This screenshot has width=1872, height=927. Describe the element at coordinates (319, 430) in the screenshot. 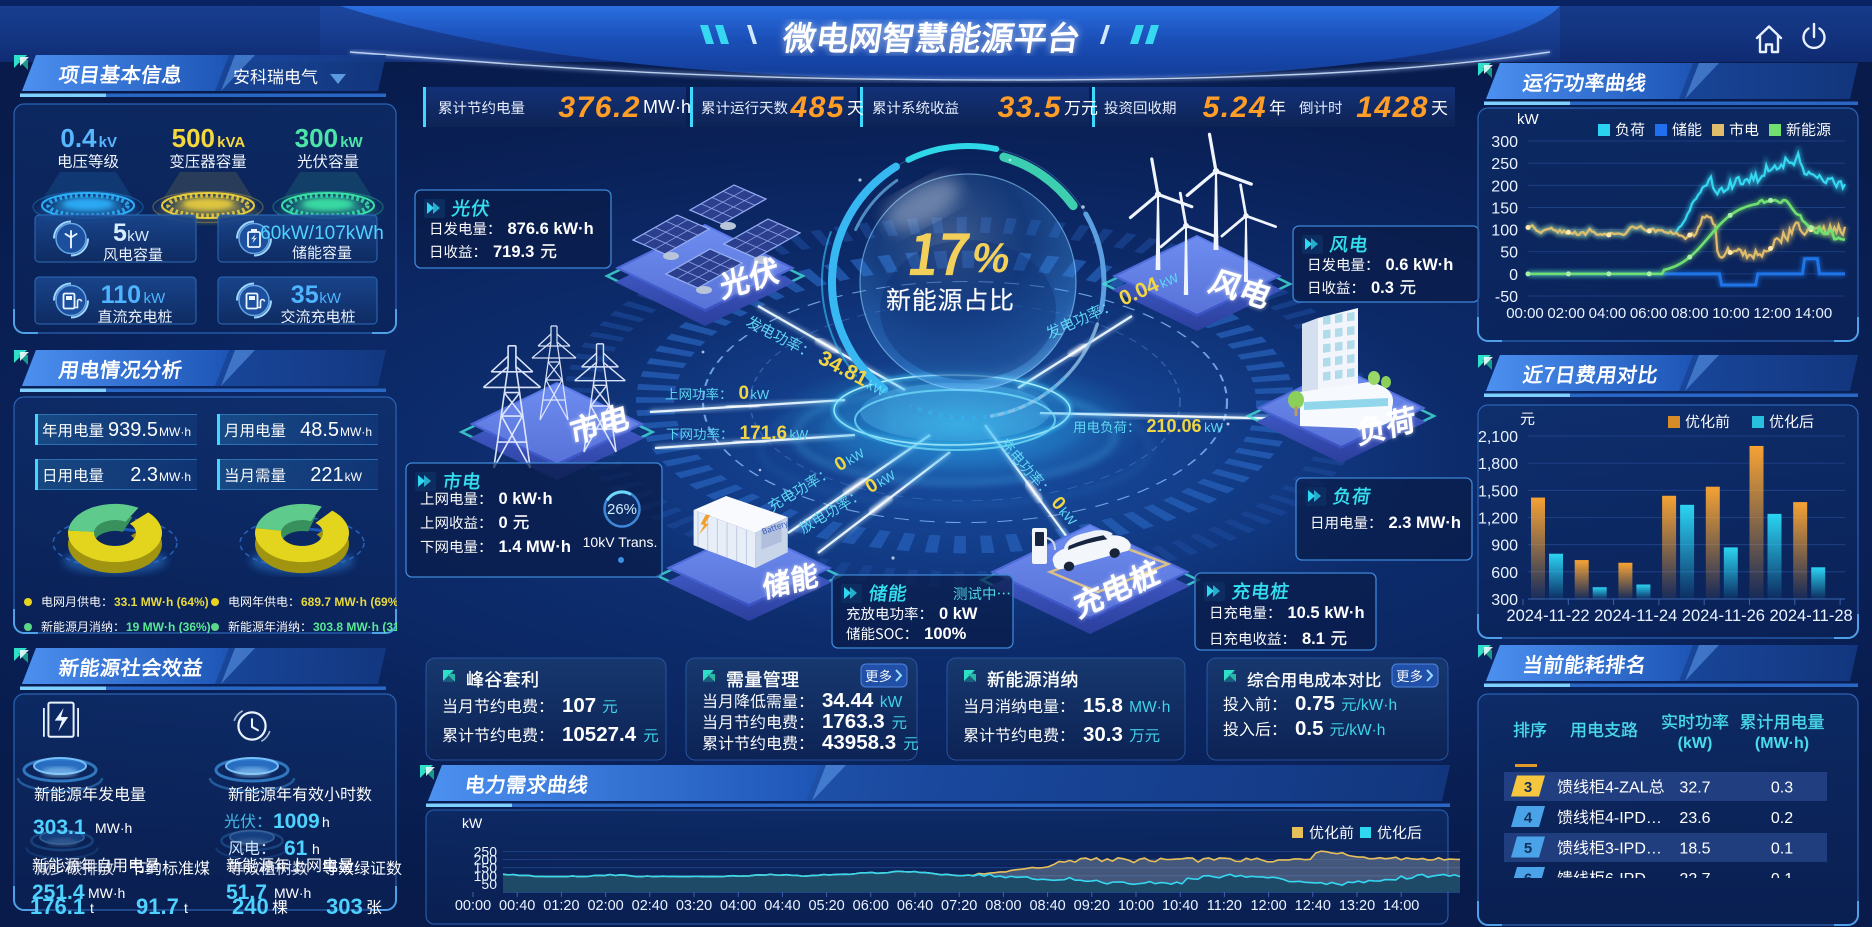

I see `svg-text: 48.5` at that location.